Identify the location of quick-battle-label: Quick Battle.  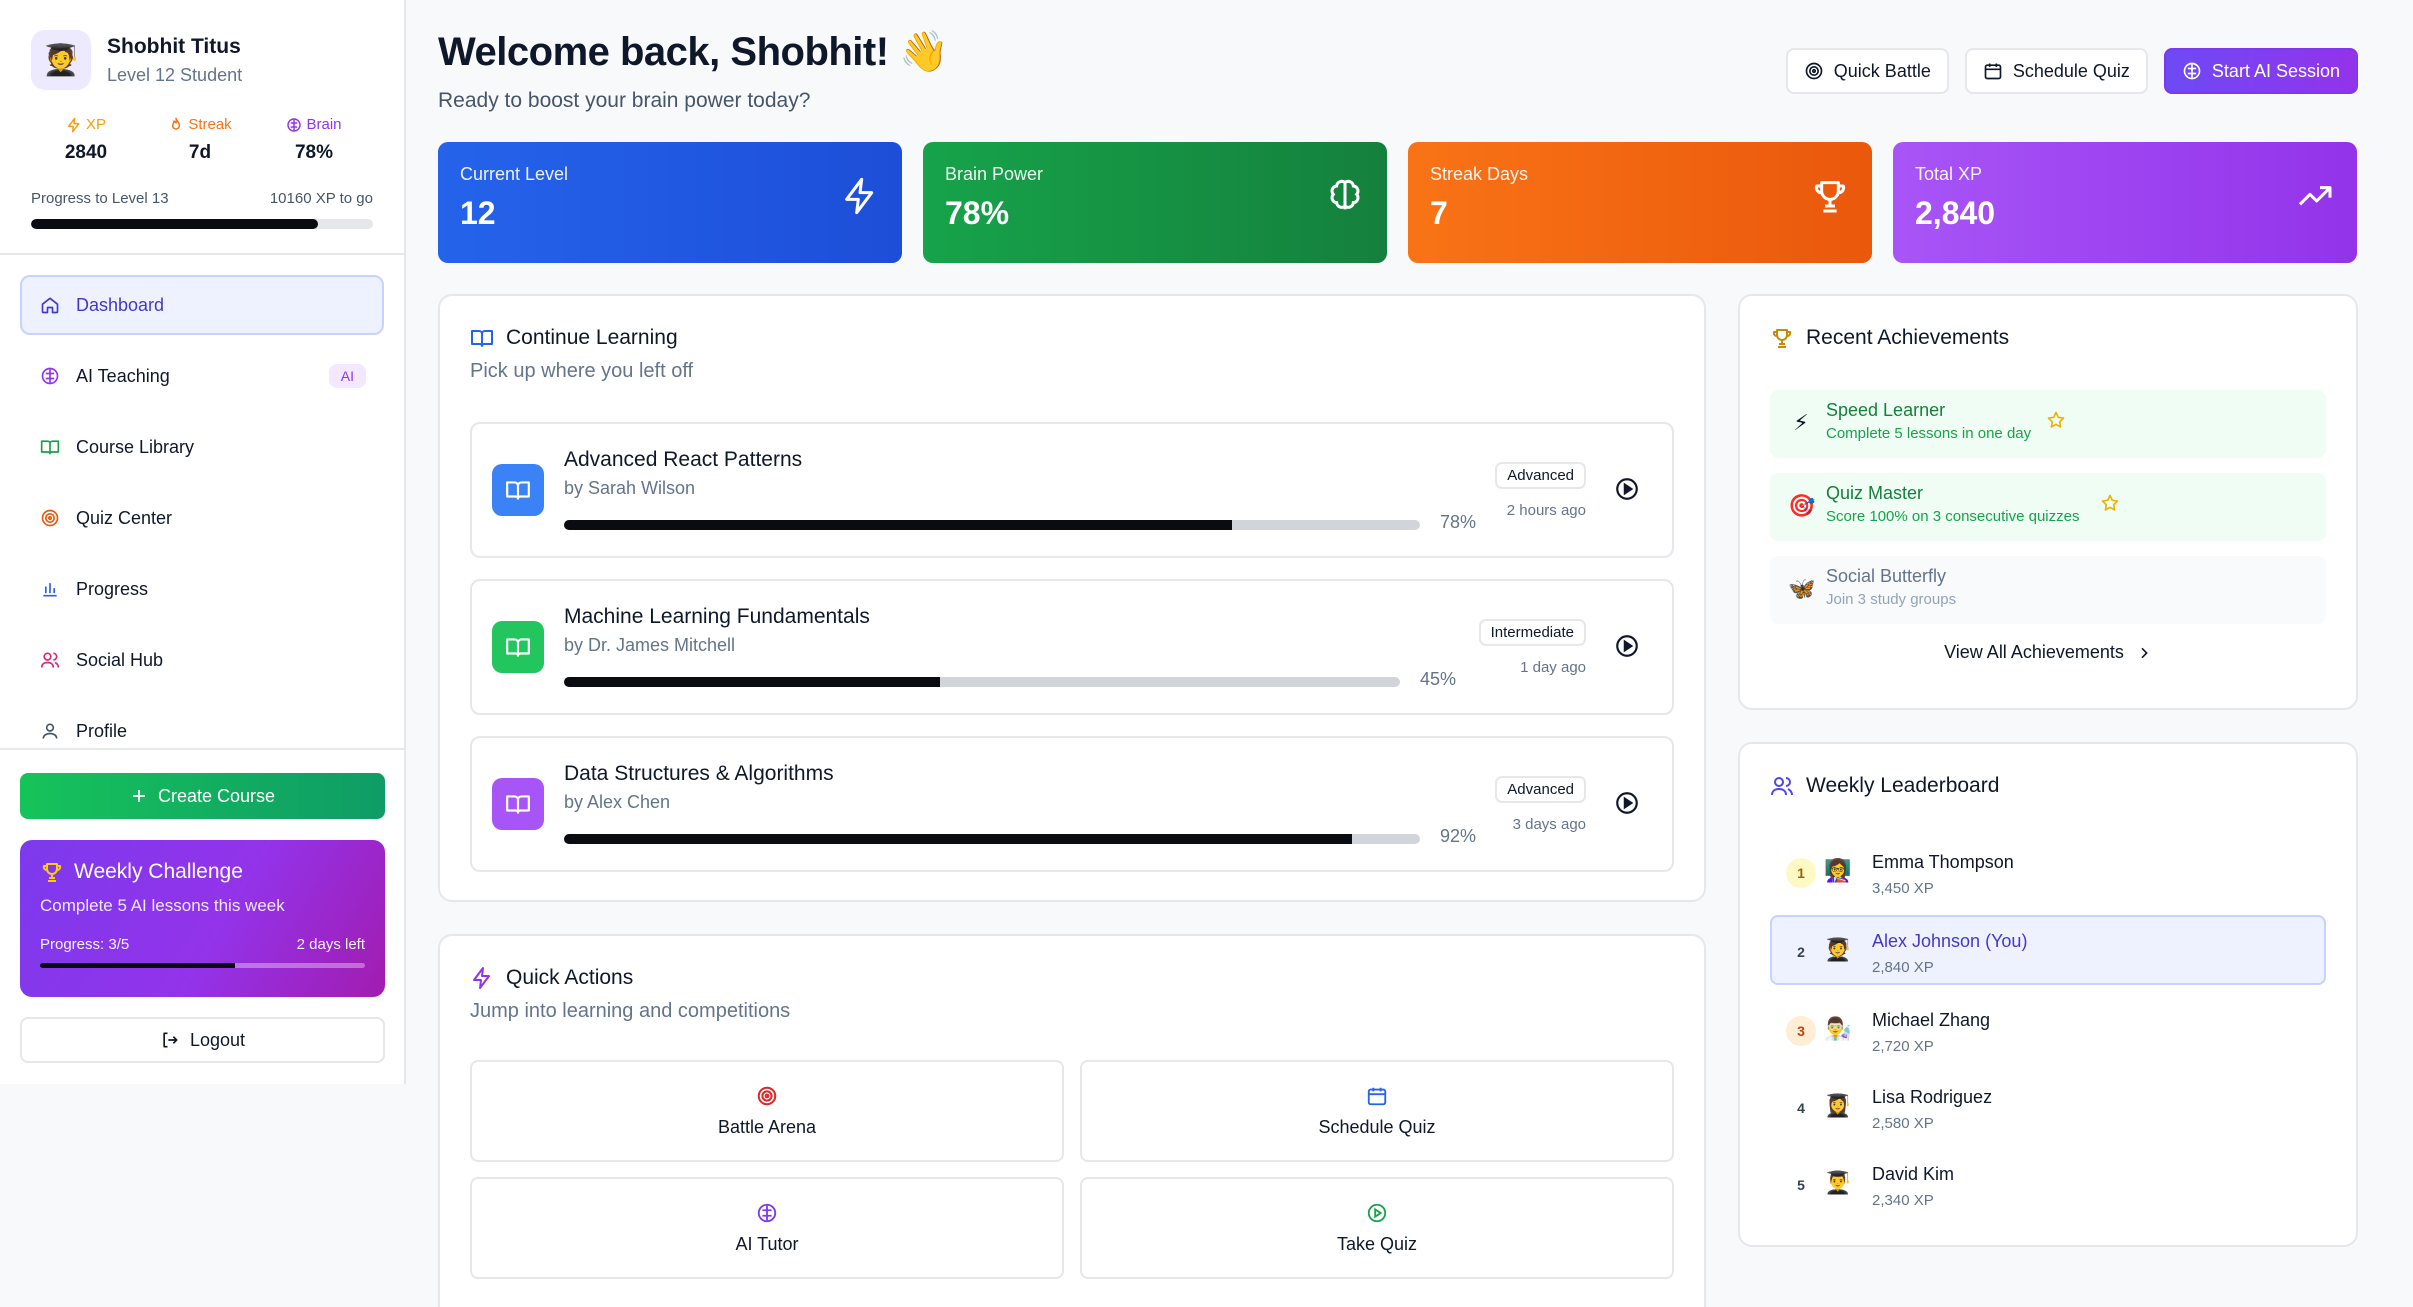
(1882, 70).